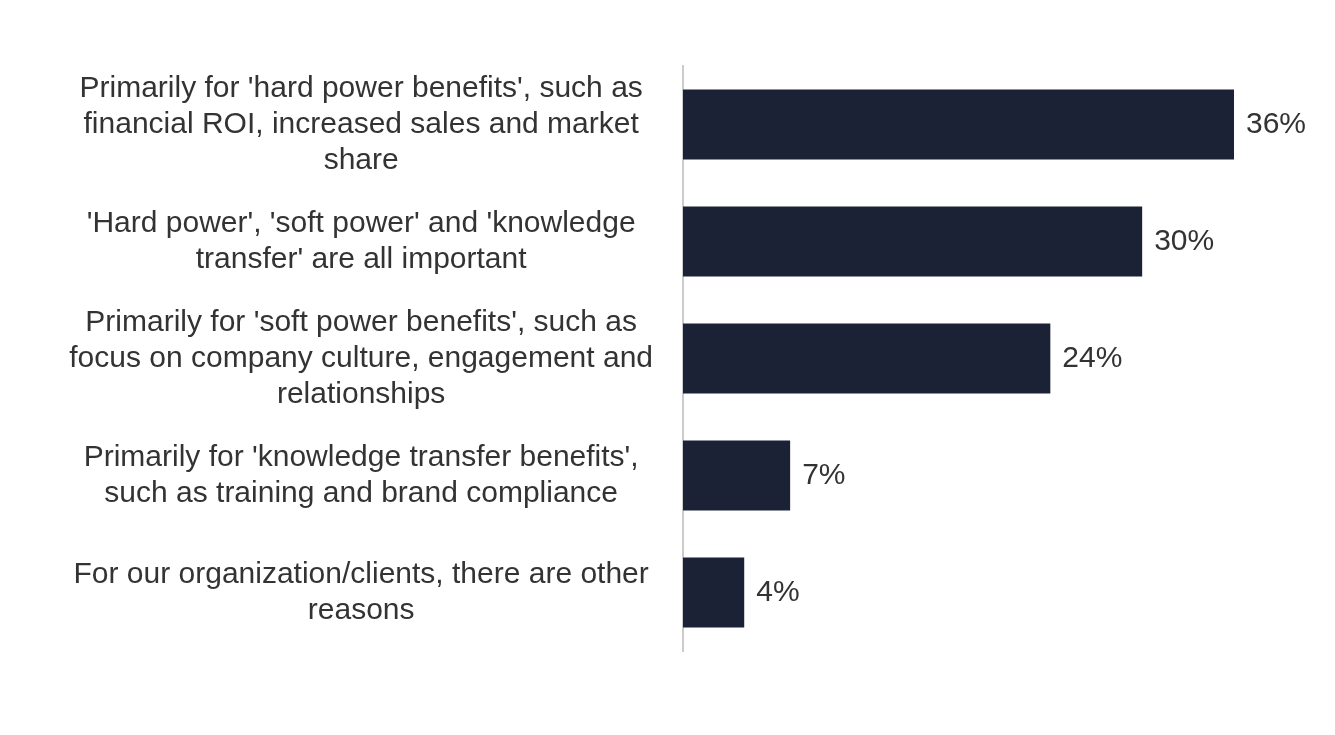  What do you see at coordinates (1276, 122) in the screenshot?
I see `data-label: 36%` at bounding box center [1276, 122].